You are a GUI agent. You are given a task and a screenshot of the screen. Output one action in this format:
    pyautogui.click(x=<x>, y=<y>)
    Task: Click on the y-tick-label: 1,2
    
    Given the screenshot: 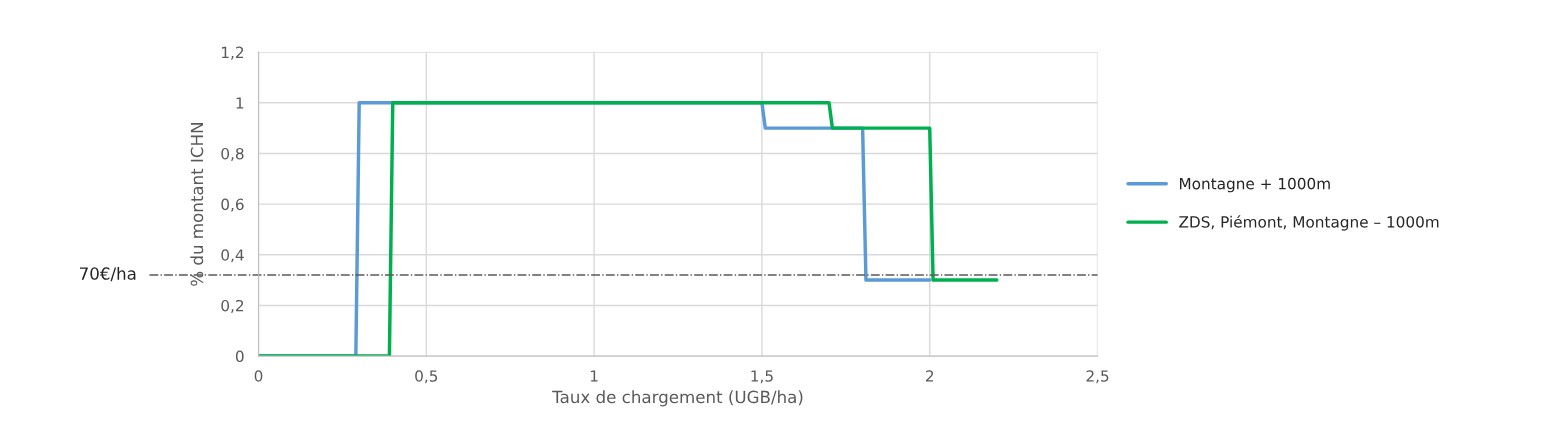 What is the action you would take?
    pyautogui.click(x=233, y=53)
    